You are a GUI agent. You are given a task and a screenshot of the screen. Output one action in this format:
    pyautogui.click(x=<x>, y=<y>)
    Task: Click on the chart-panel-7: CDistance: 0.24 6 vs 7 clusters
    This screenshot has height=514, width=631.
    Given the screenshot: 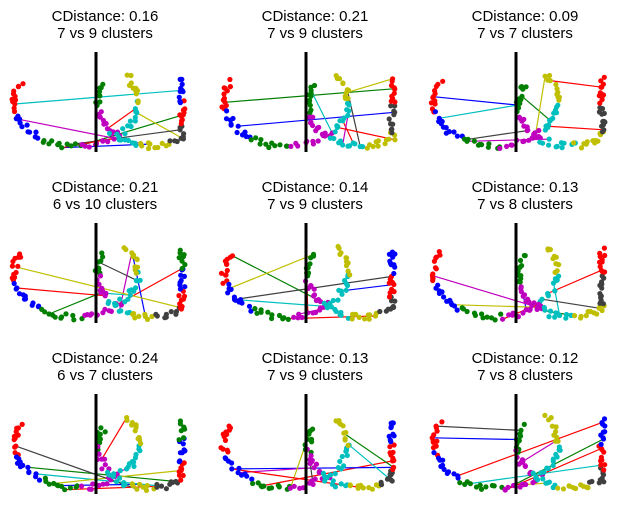 What is the action you would take?
    pyautogui.click(x=105, y=427)
    